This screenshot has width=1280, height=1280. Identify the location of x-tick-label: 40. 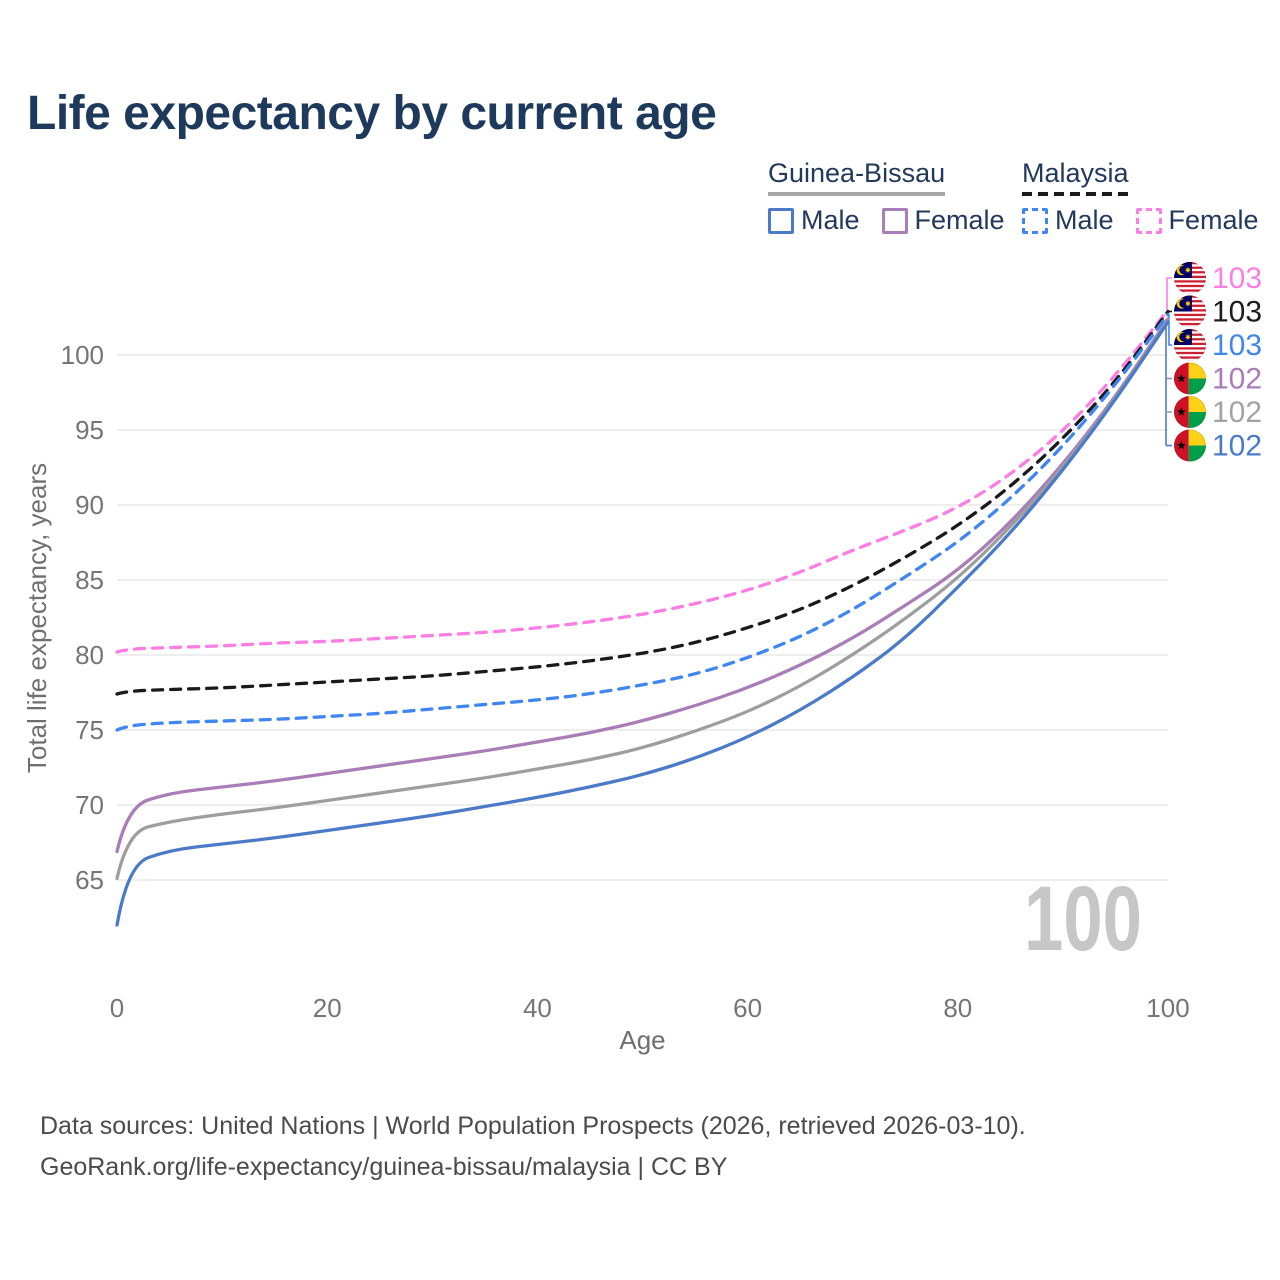
(537, 1008).